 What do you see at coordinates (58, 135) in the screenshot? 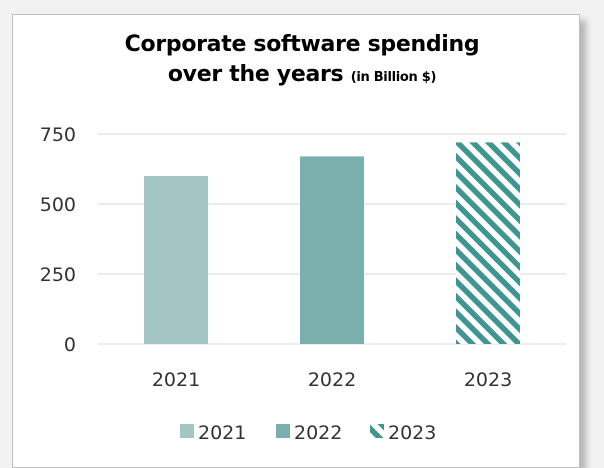
I see `y-tick-label-750: 750` at bounding box center [58, 135].